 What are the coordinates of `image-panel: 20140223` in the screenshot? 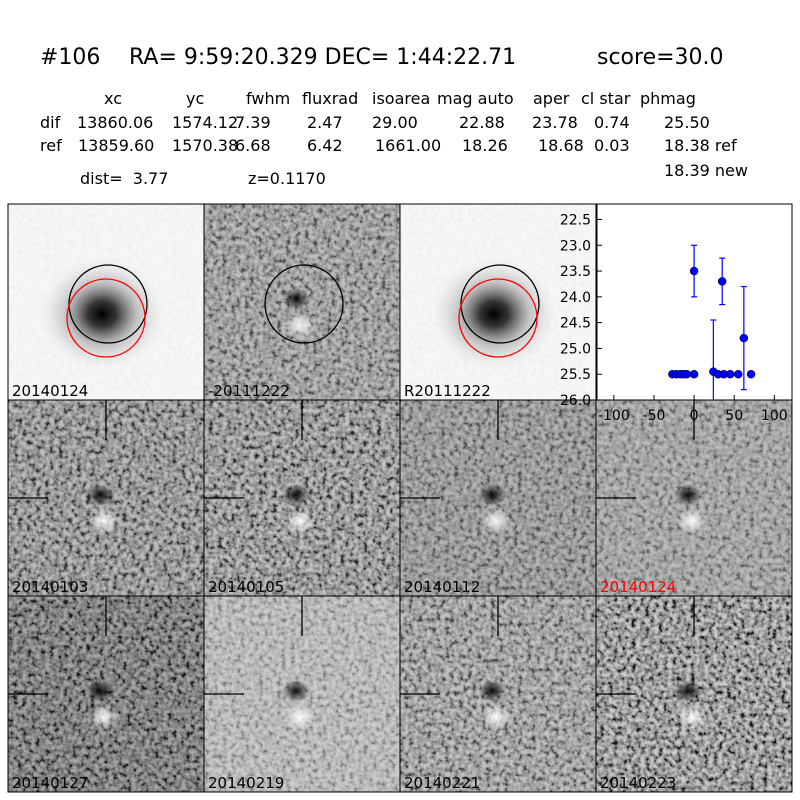 It's located at (694, 694).